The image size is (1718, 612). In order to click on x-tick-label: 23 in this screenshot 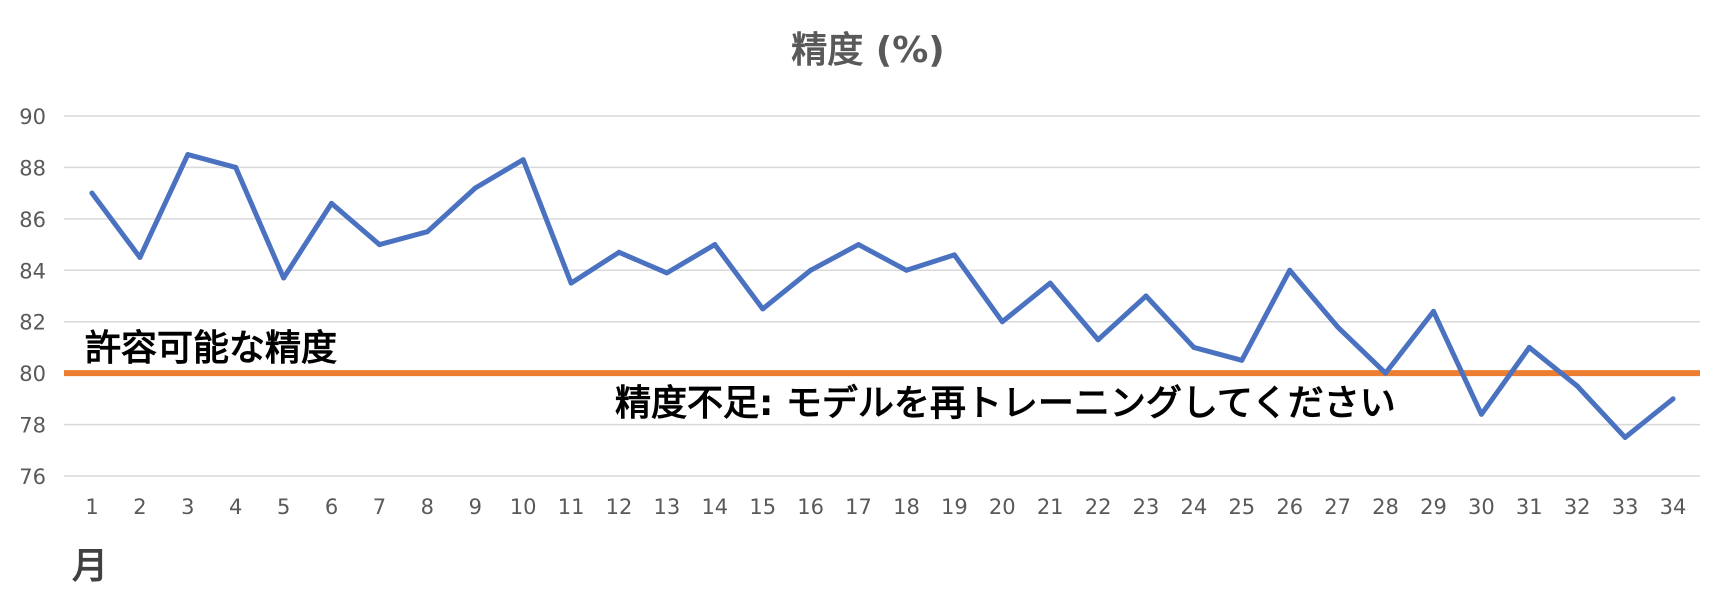, I will do `click(1146, 507)`.